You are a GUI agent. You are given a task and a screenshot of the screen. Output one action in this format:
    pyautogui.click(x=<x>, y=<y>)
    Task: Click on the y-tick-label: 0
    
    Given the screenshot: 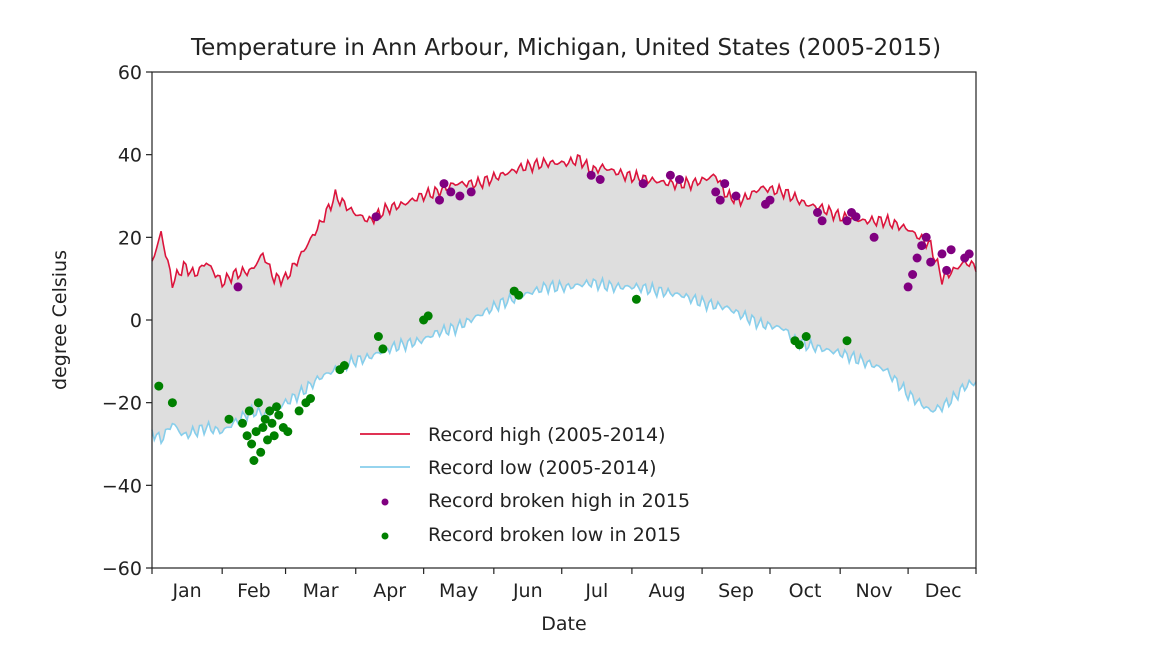 What is the action you would take?
    pyautogui.click(x=136, y=321)
    